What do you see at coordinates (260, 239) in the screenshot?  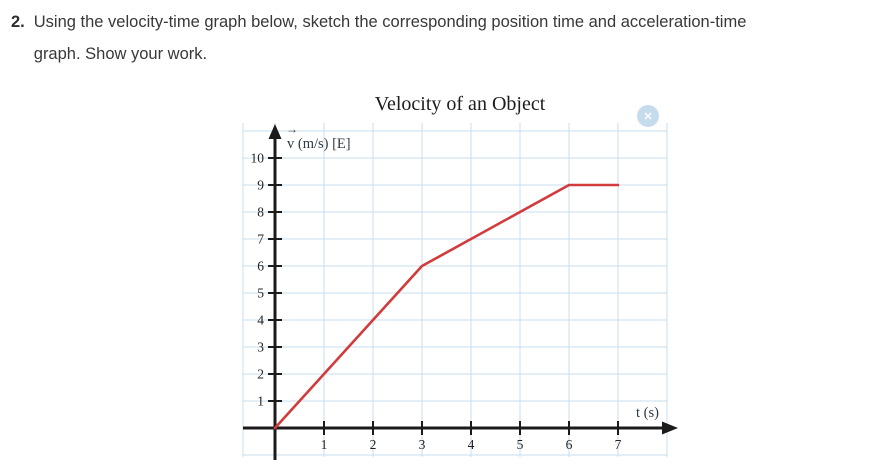 I see `y-tick-label: 7` at bounding box center [260, 239].